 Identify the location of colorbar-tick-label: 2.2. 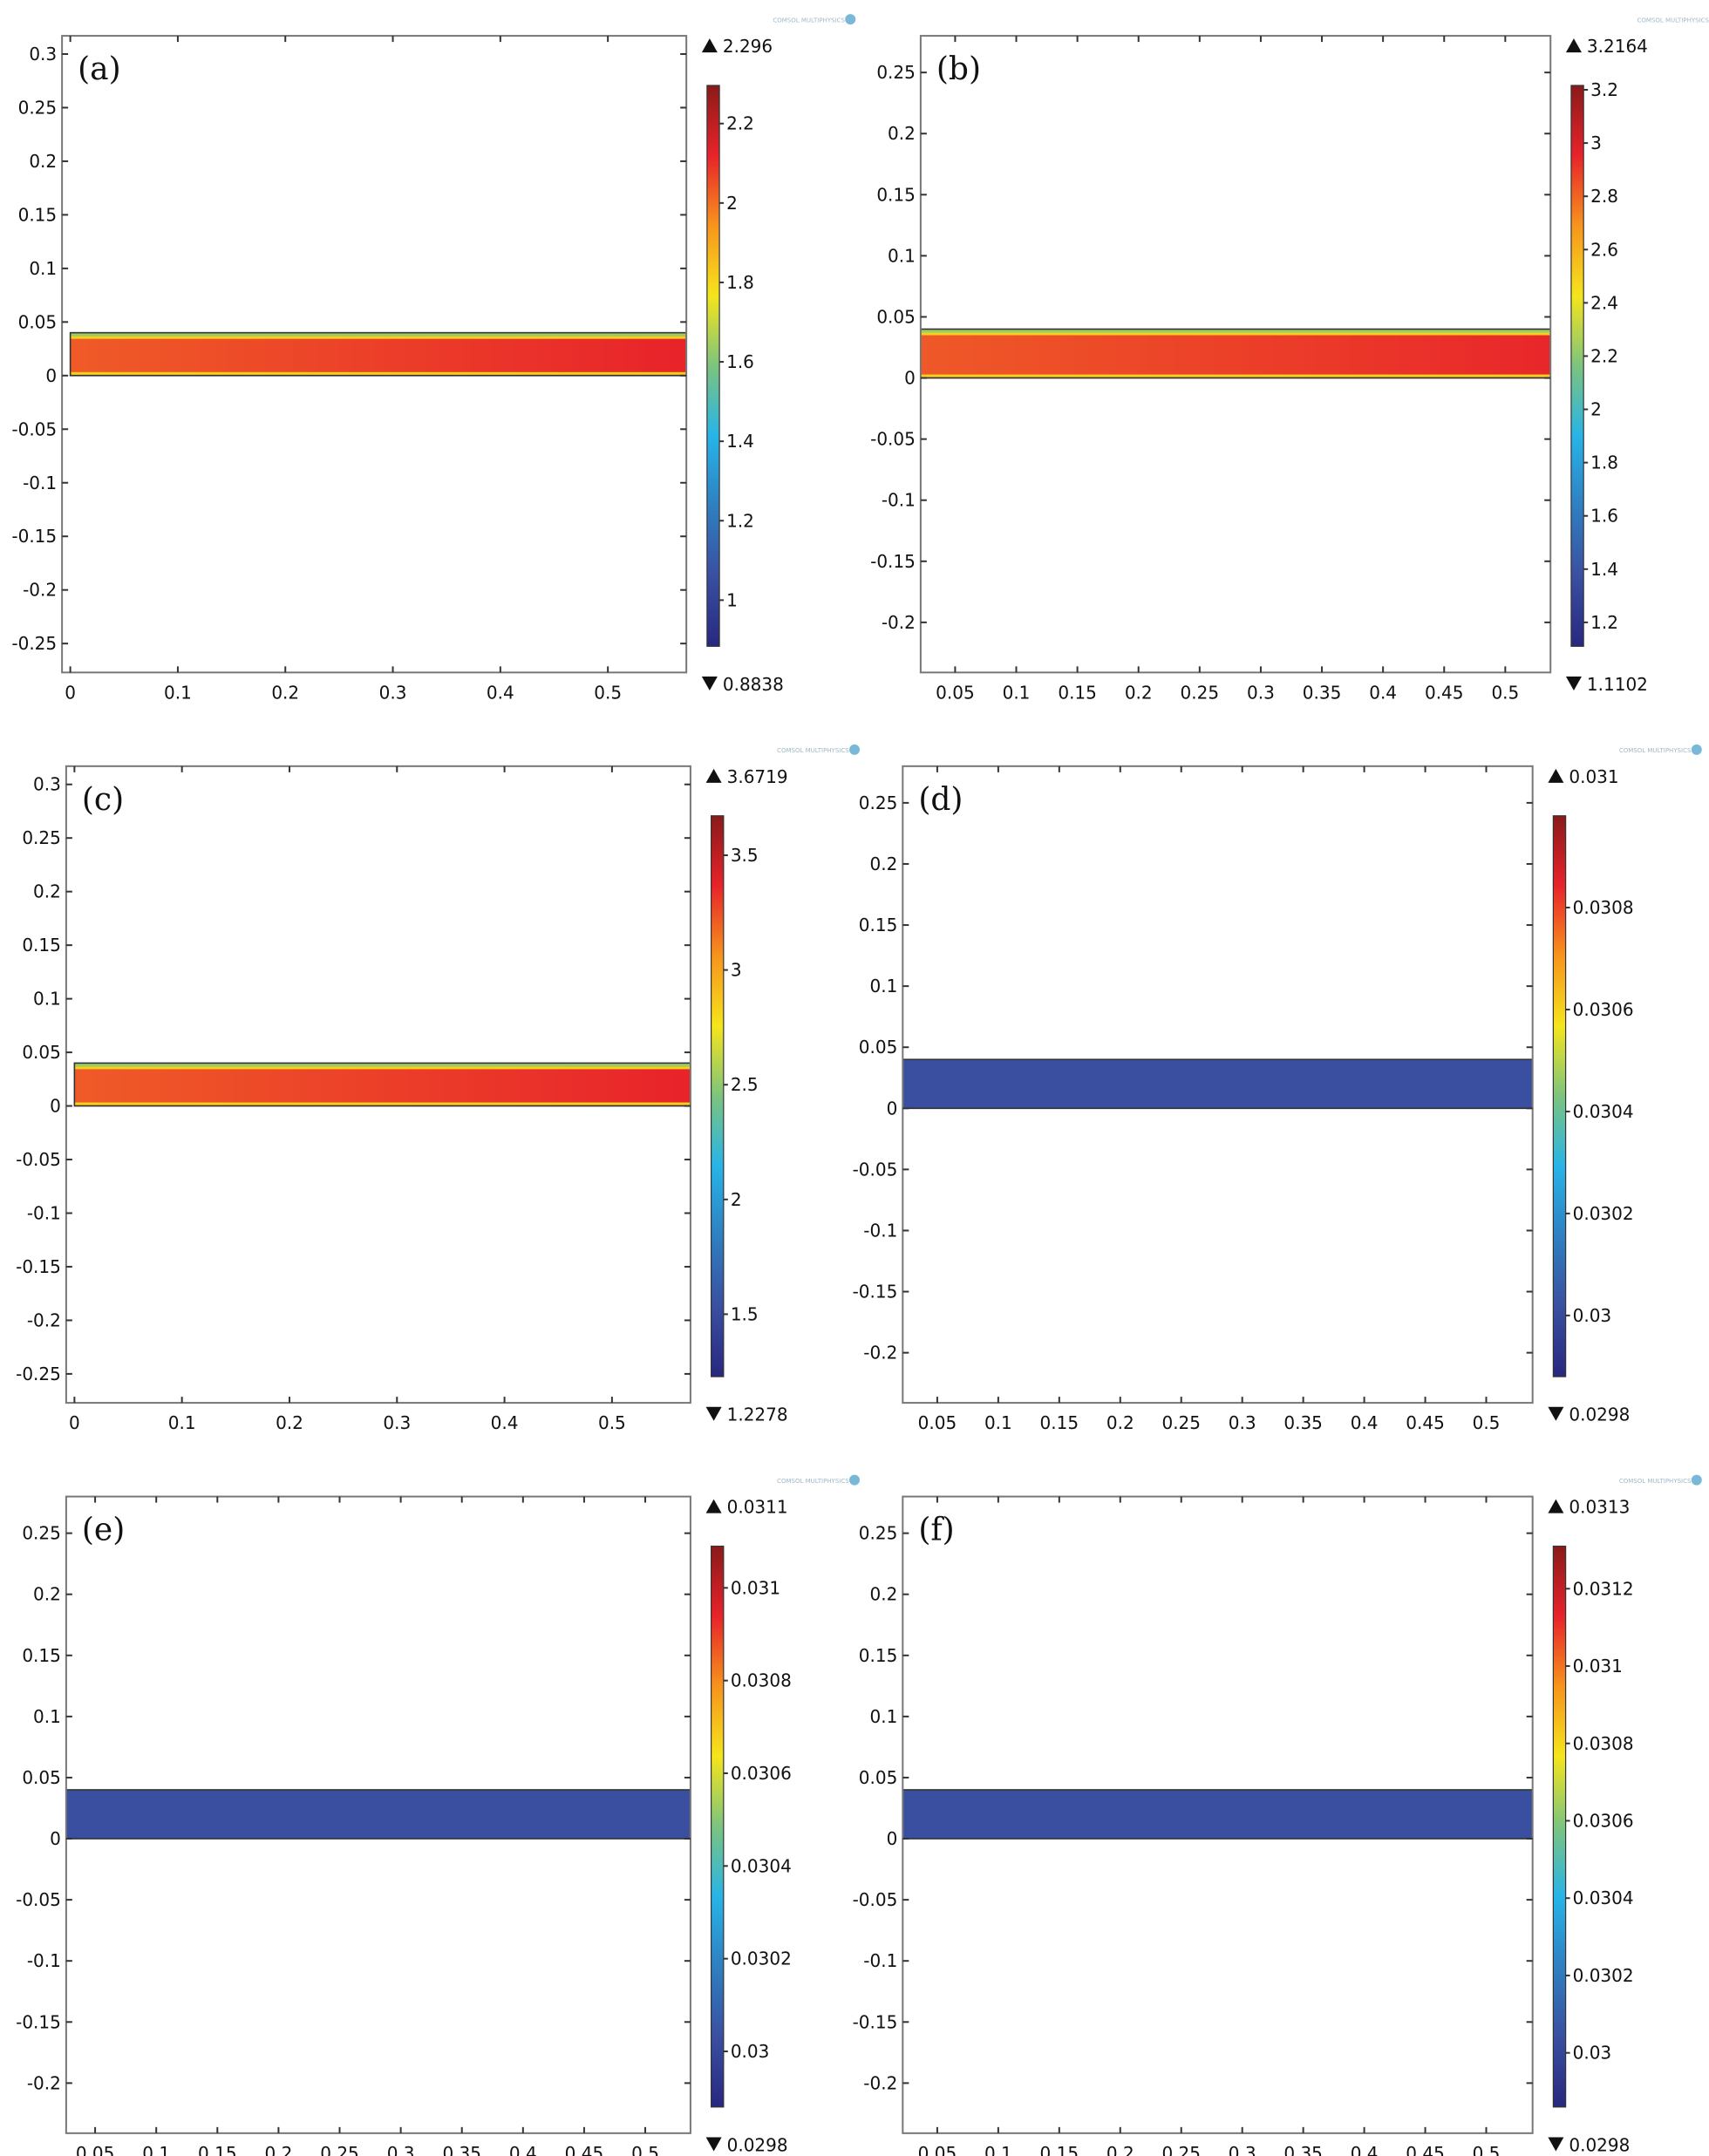
(1604, 355).